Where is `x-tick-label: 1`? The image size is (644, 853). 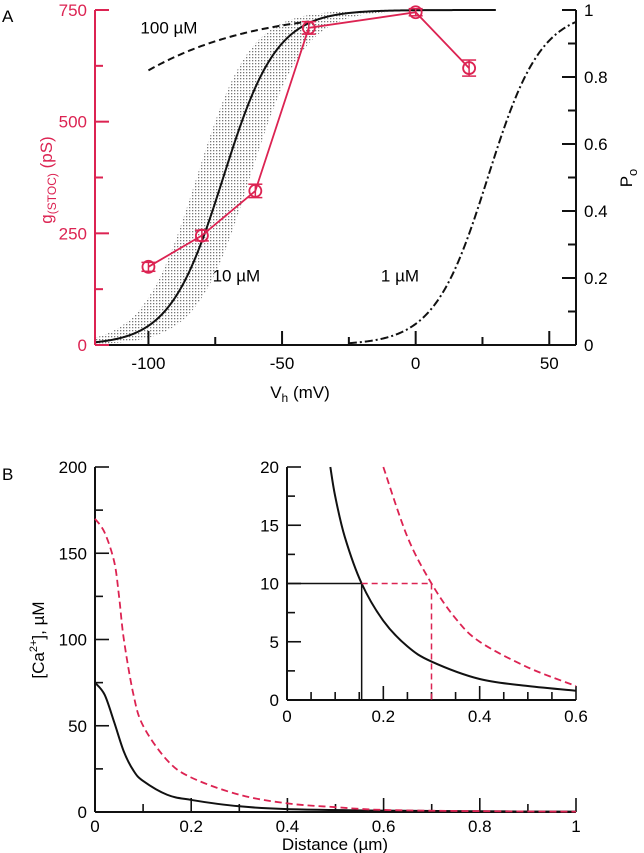
x-tick-label: 1 is located at coordinates (575, 826).